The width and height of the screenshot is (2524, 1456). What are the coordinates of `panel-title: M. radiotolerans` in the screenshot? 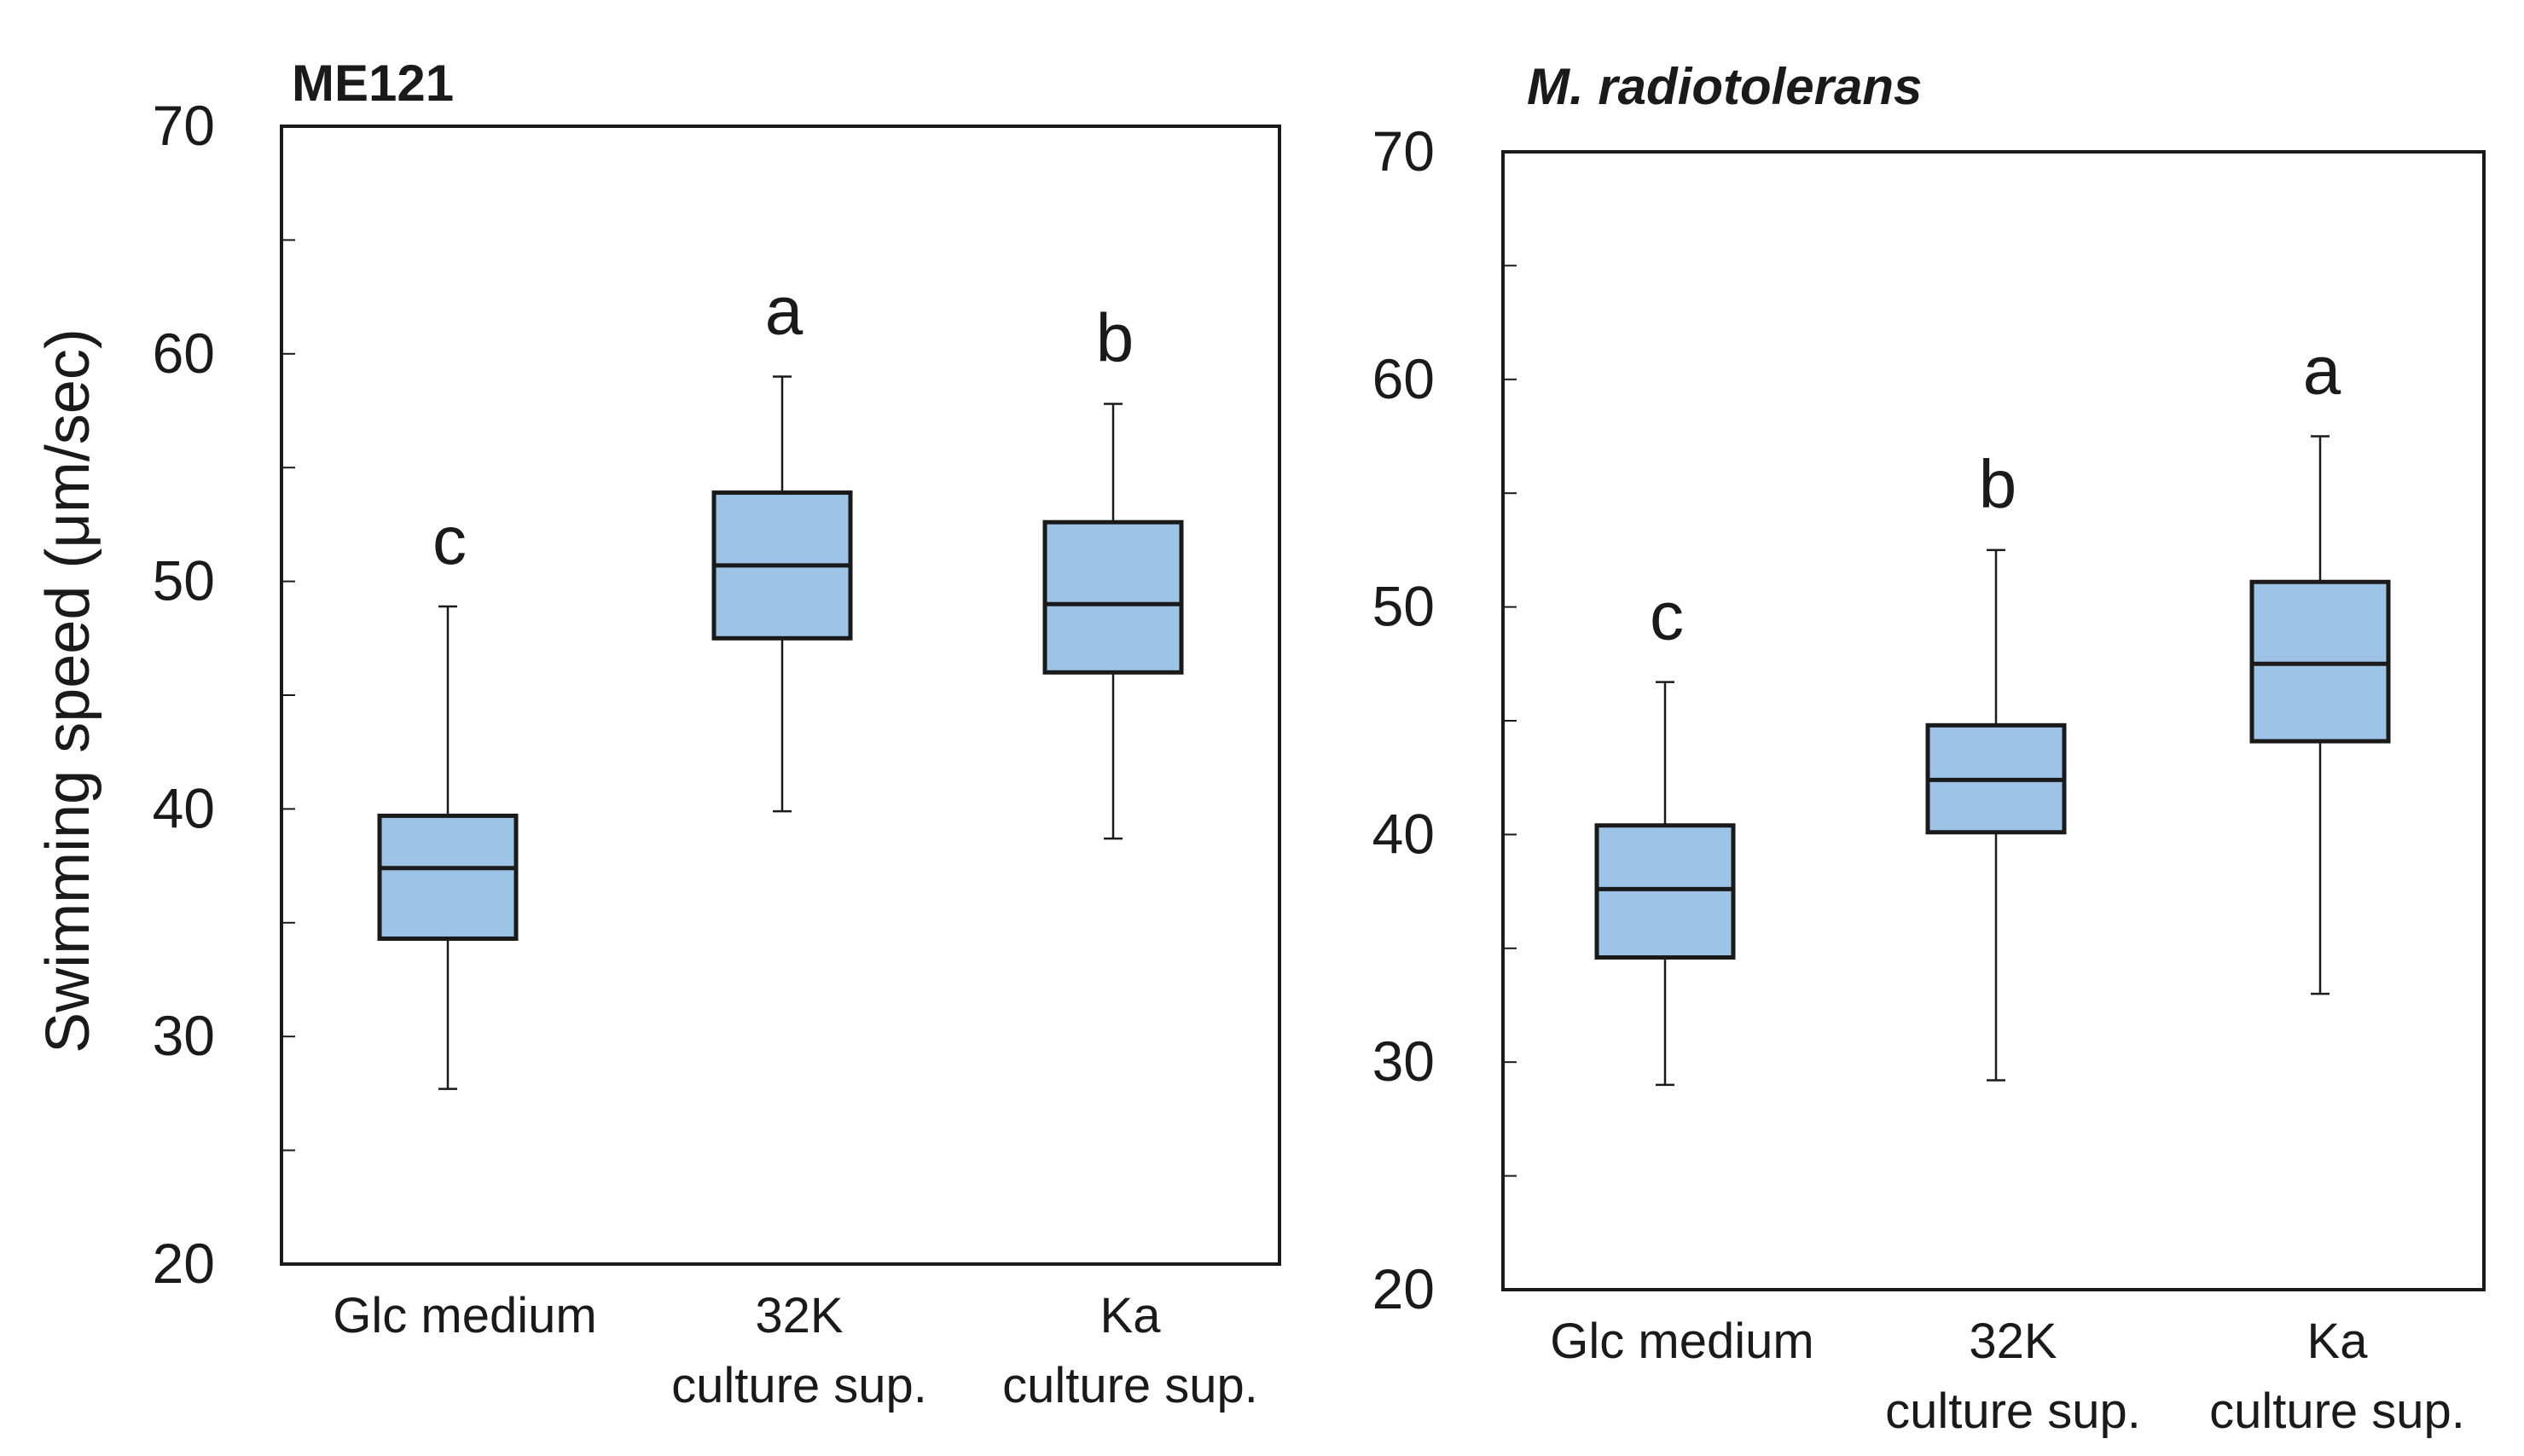 It's located at (1724, 86).